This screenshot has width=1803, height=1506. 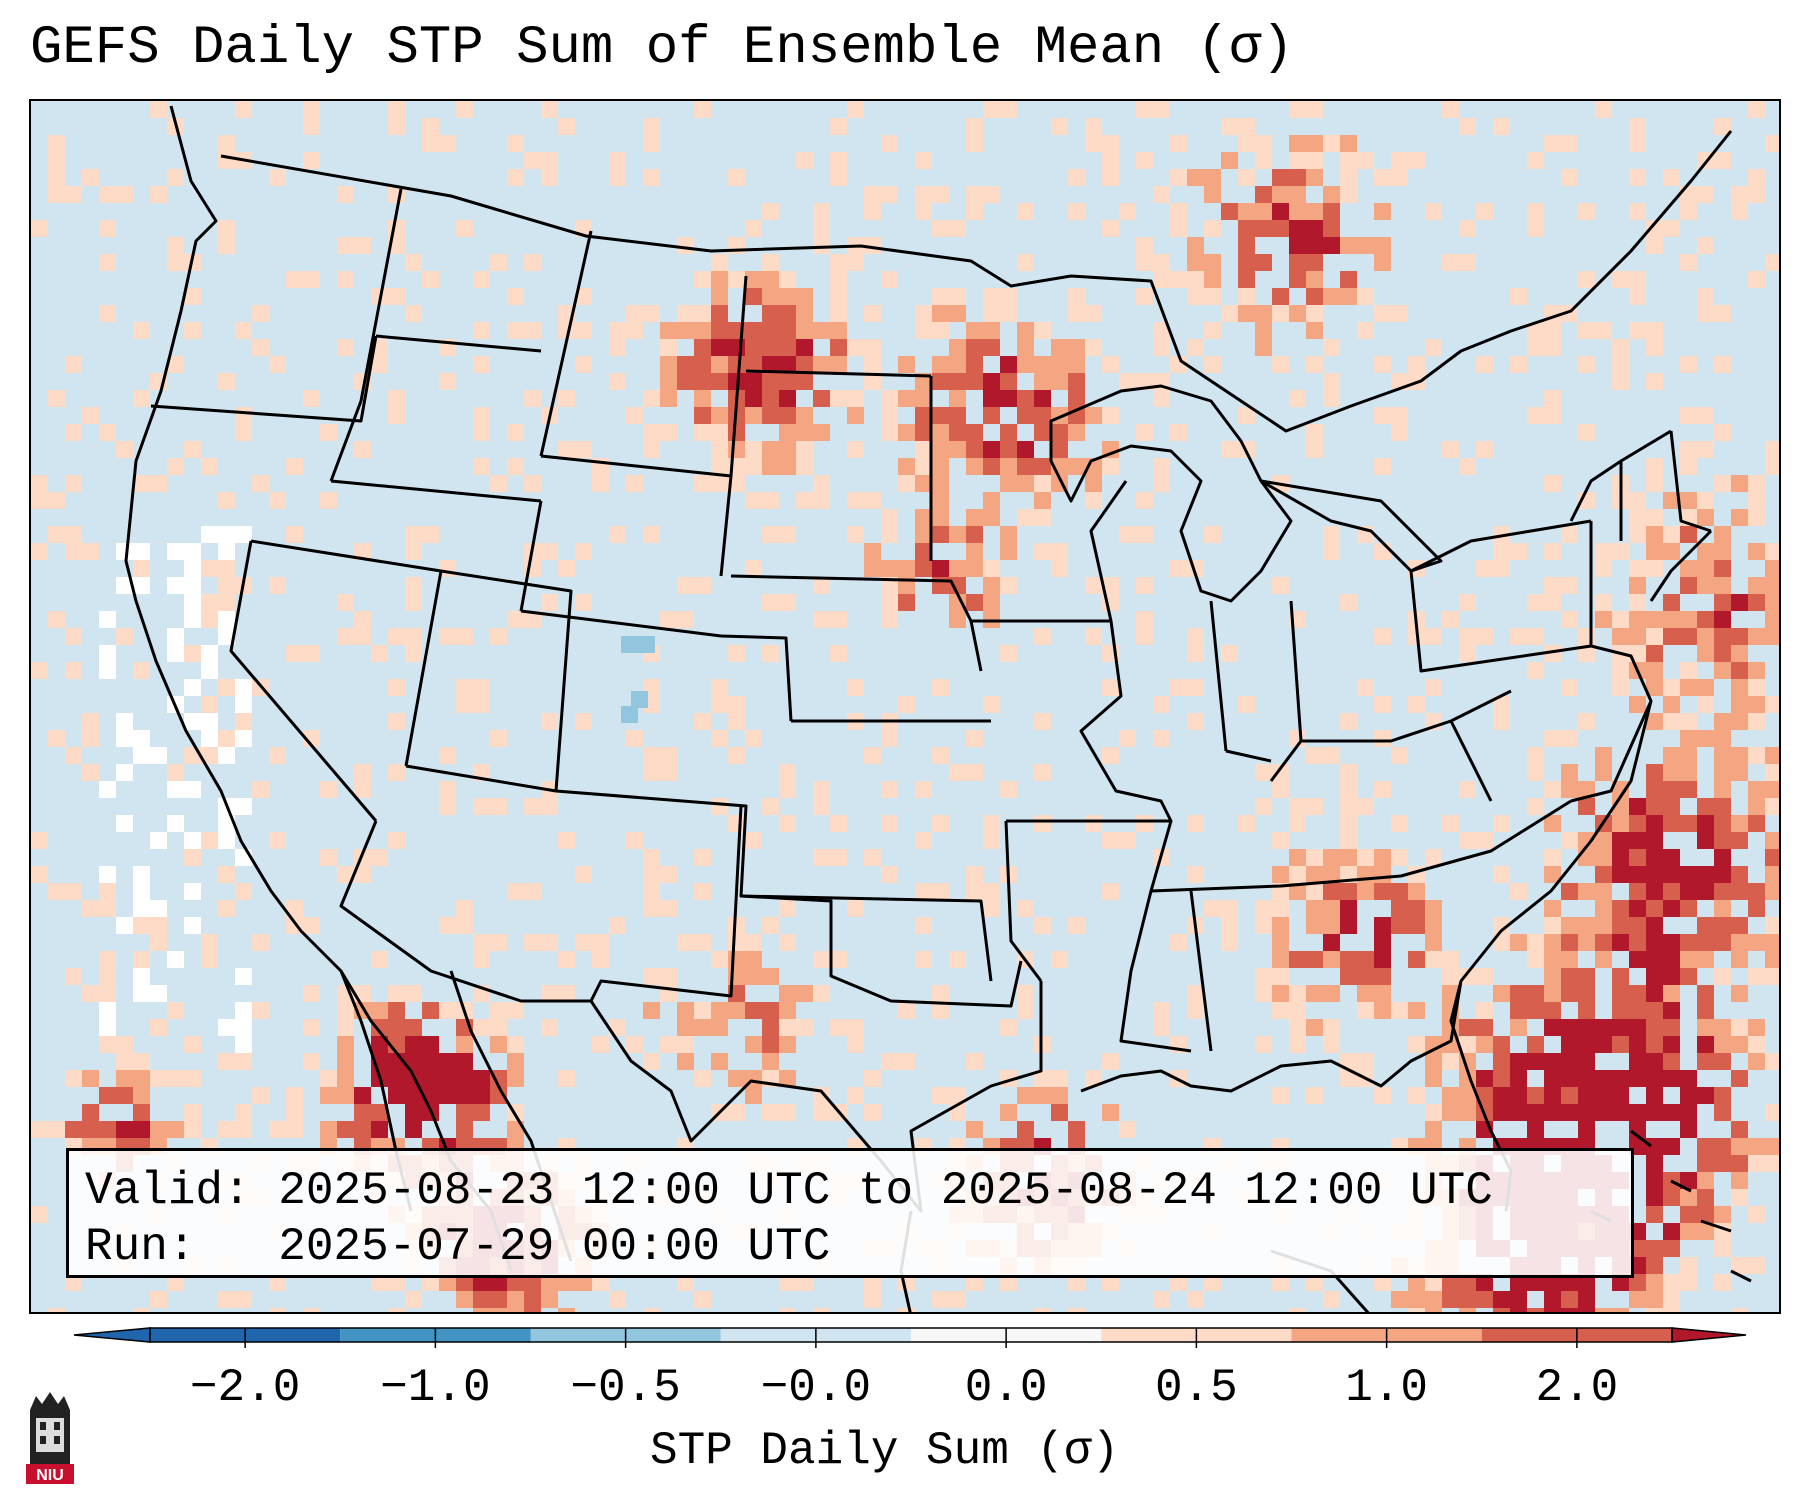 What do you see at coordinates (168, 1191) in the screenshot?
I see `valid-label: Valid:` at bounding box center [168, 1191].